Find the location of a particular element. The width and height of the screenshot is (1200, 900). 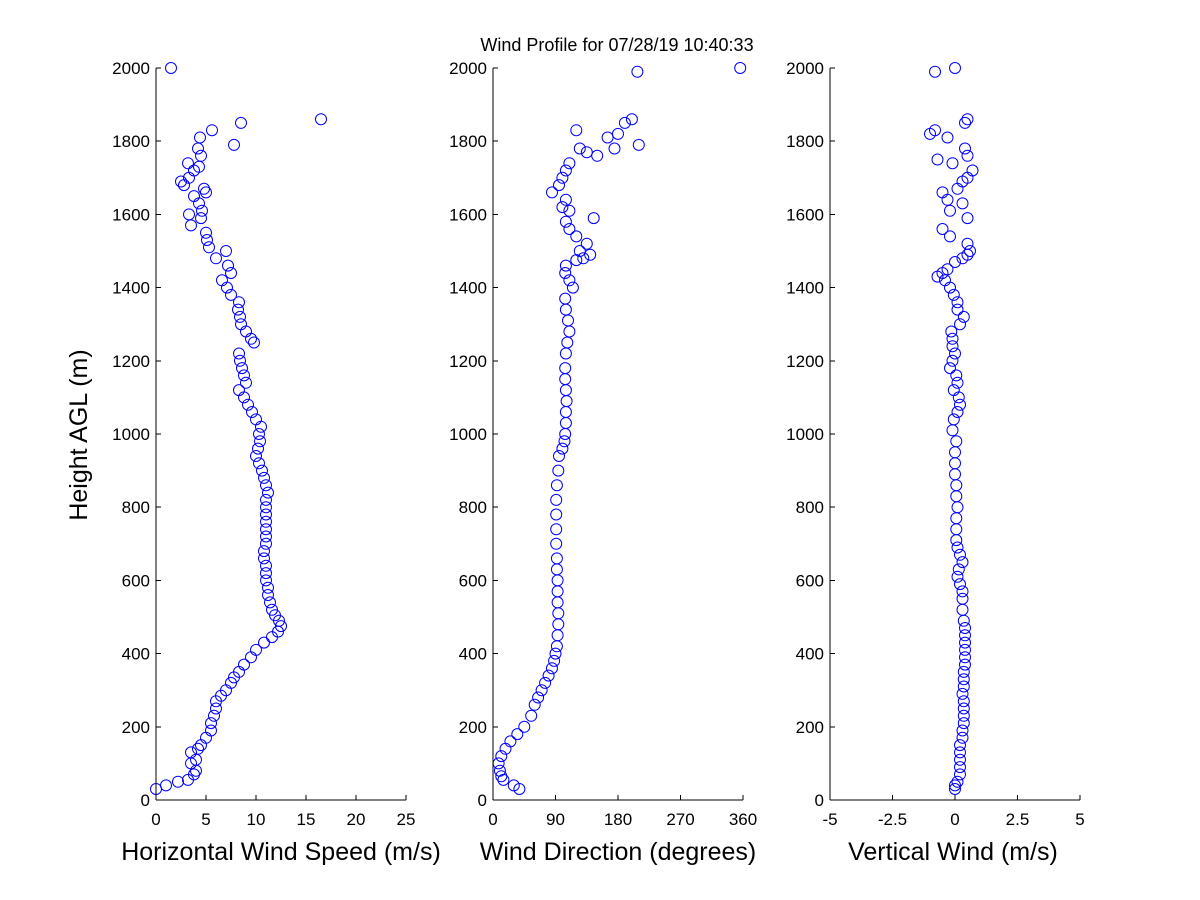

speed-y-tick-label: 0 is located at coordinates (145, 800).